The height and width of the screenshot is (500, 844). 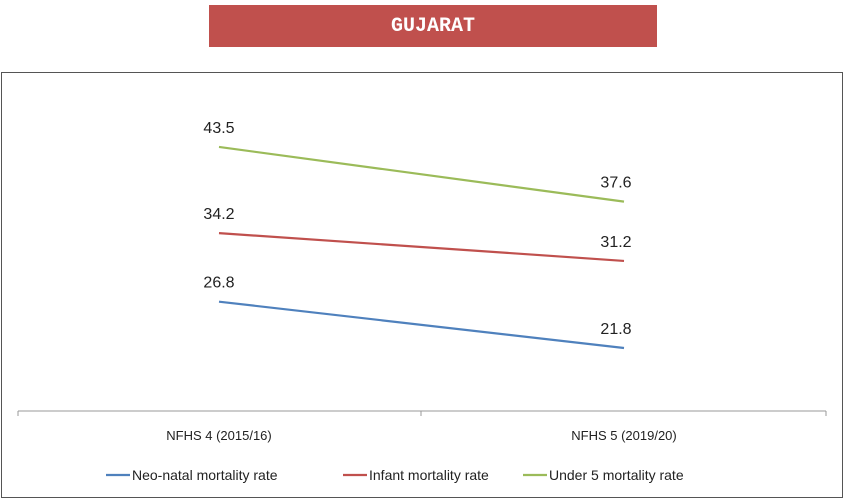 What do you see at coordinates (433, 26) in the screenshot?
I see `chart-title: GUJARAT` at bounding box center [433, 26].